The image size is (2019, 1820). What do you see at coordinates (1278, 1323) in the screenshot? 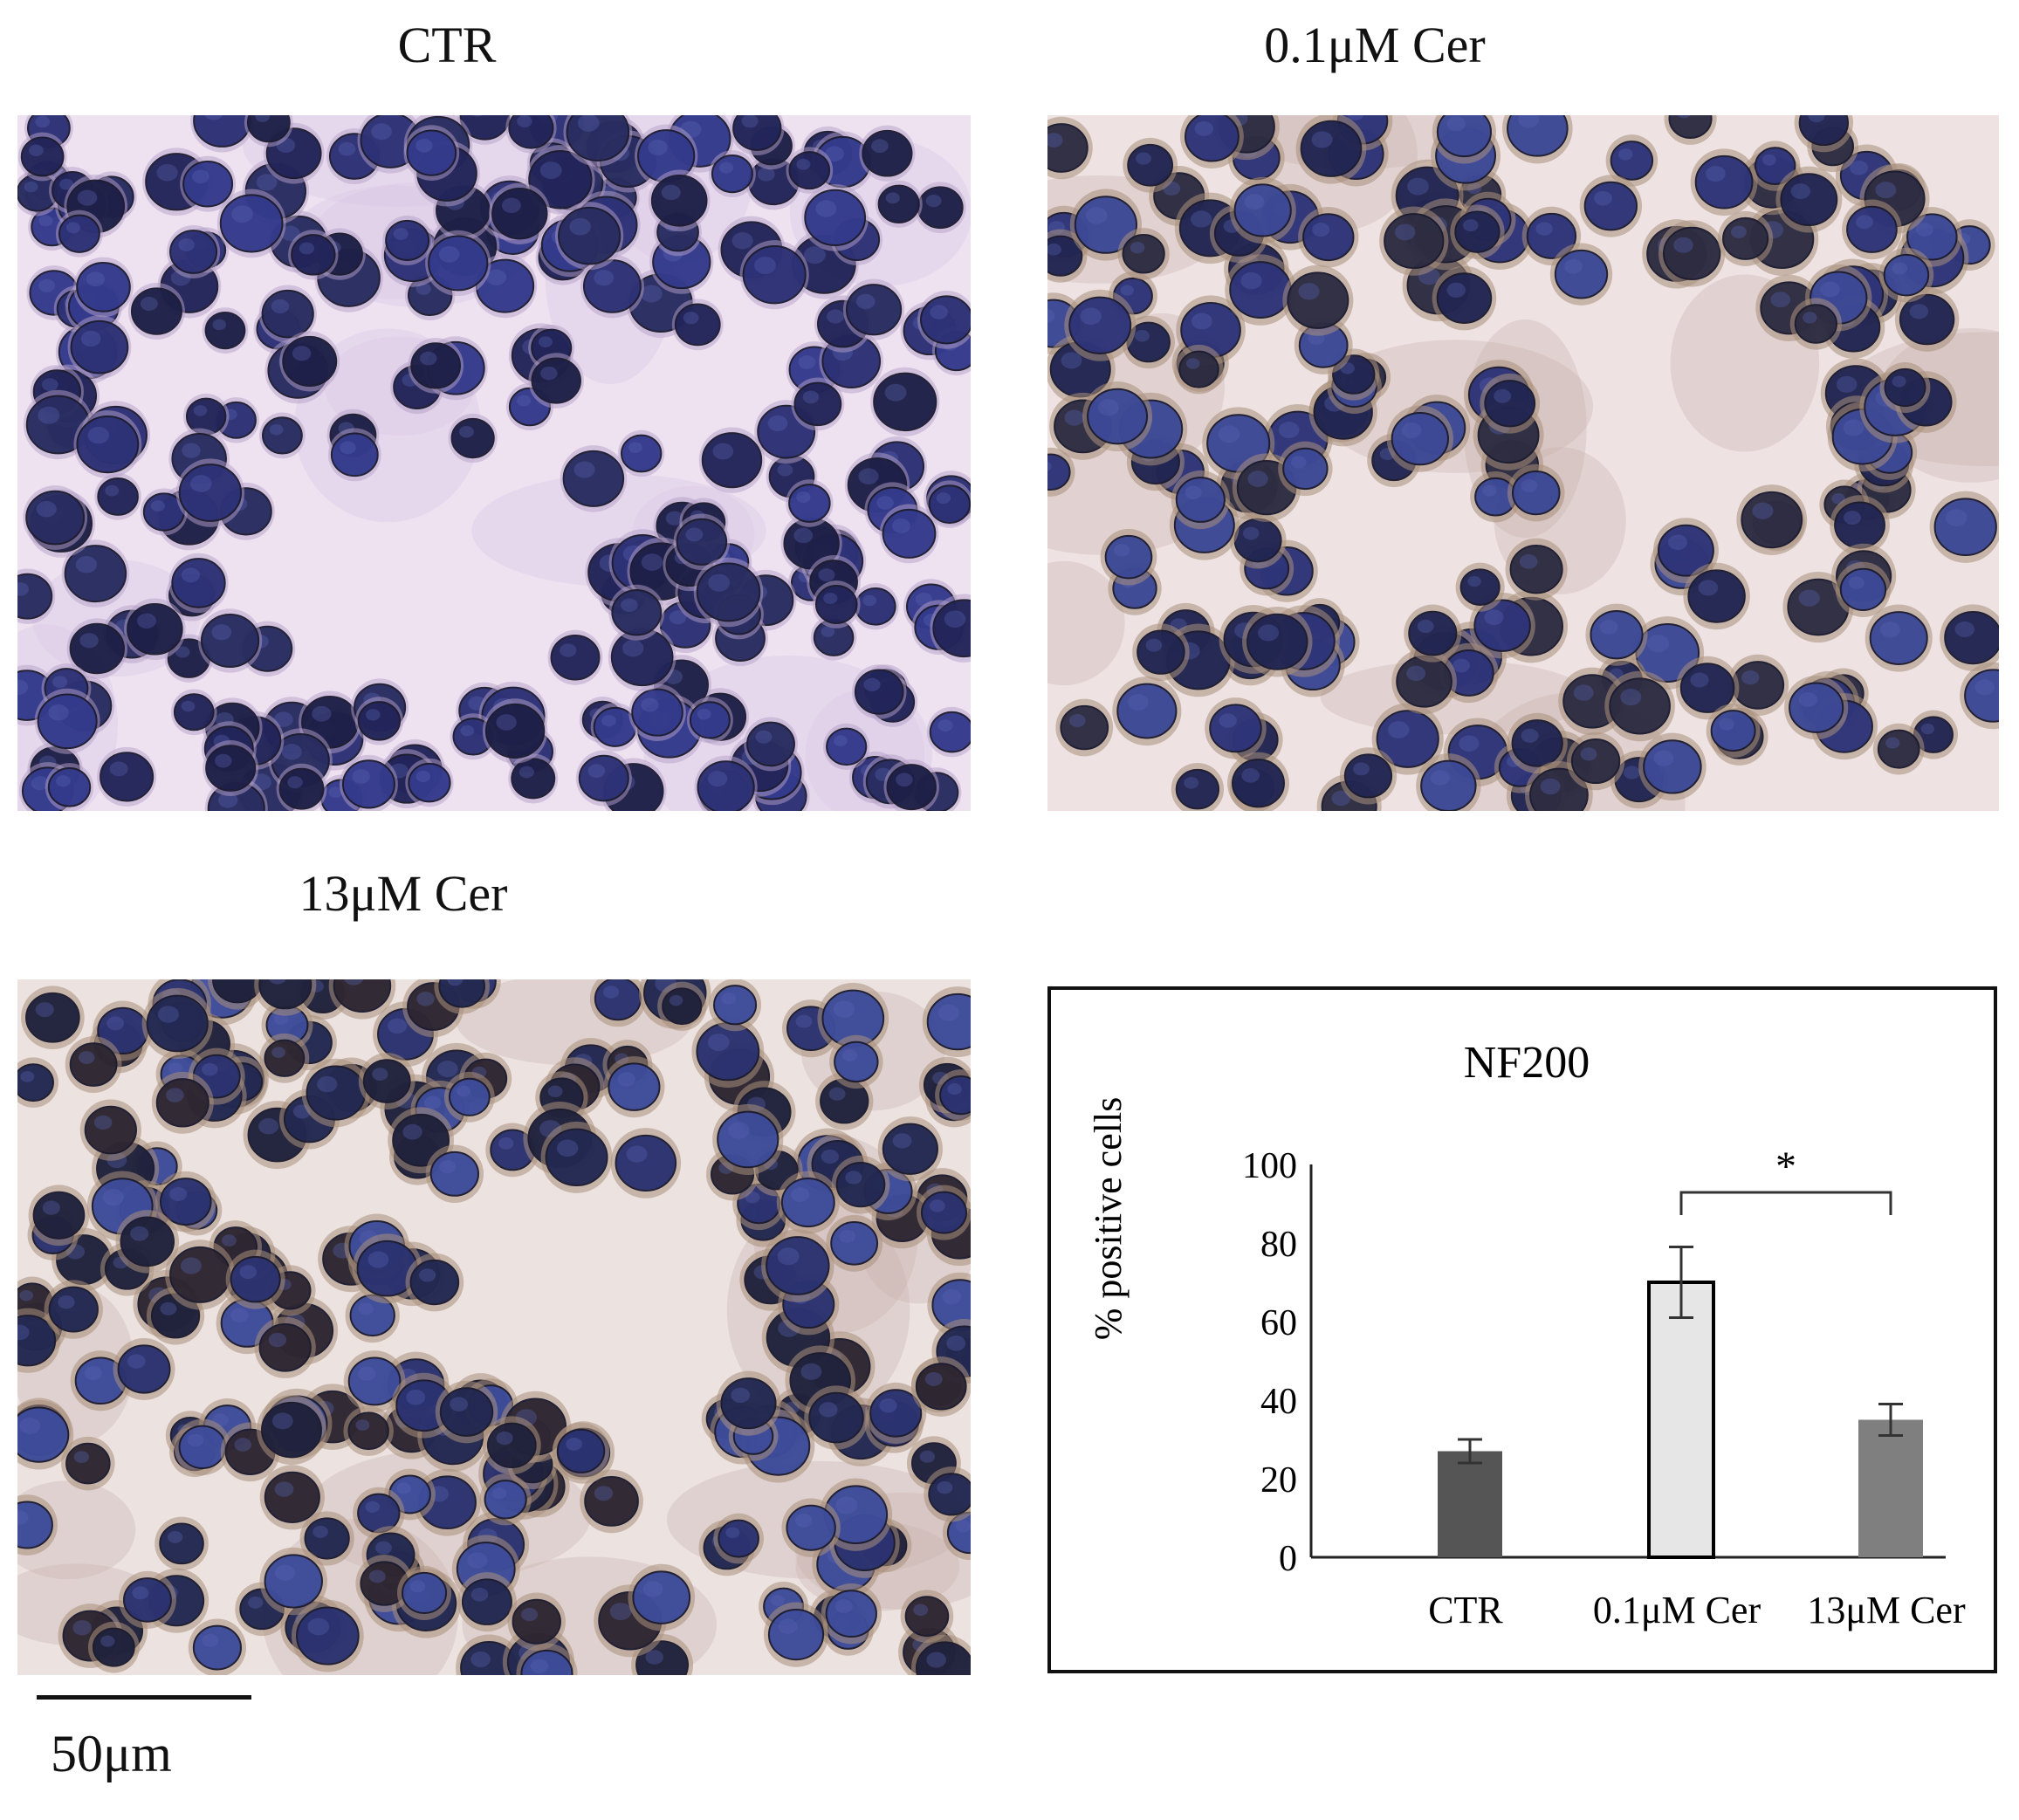
I see `y-tick-label: 60` at bounding box center [1278, 1323].